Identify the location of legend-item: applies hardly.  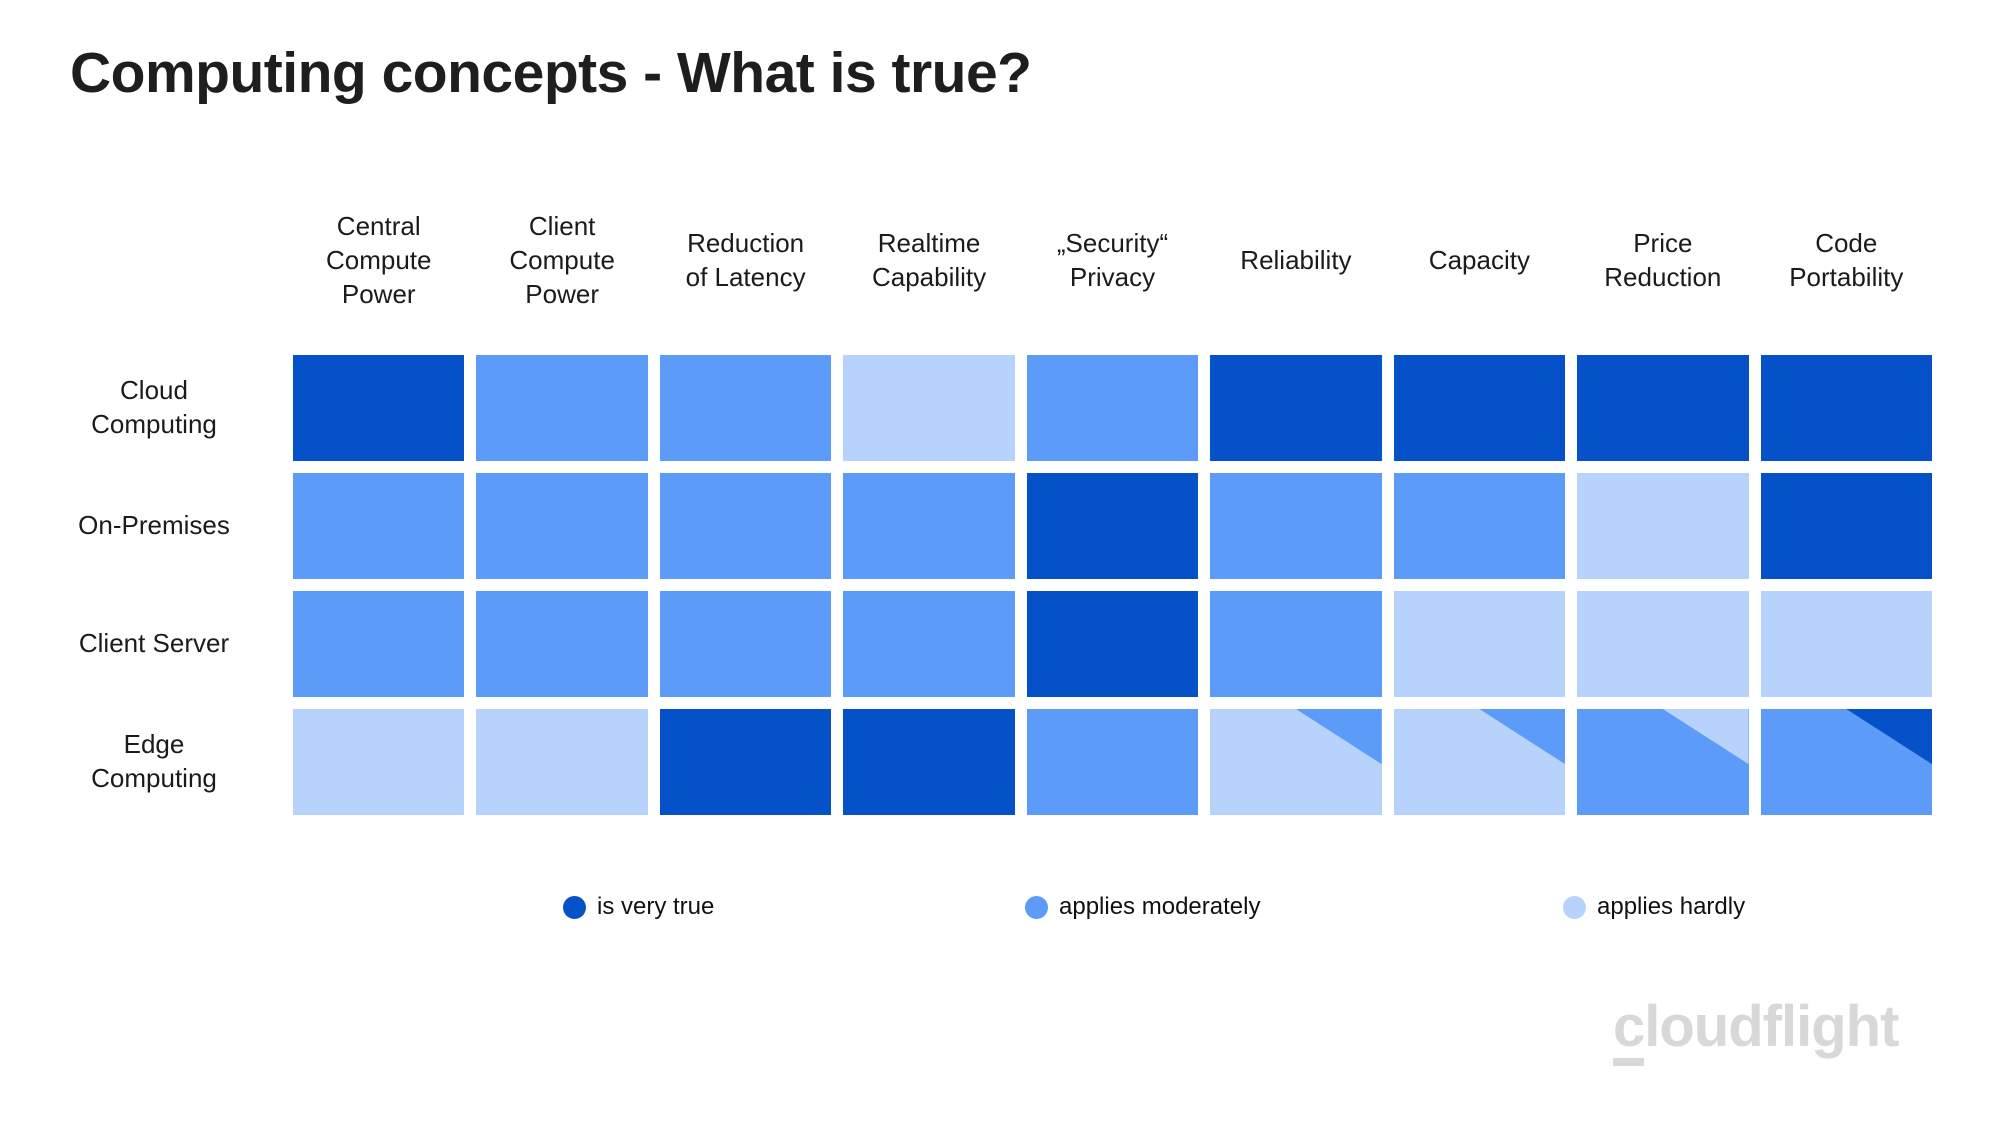
(1654, 907).